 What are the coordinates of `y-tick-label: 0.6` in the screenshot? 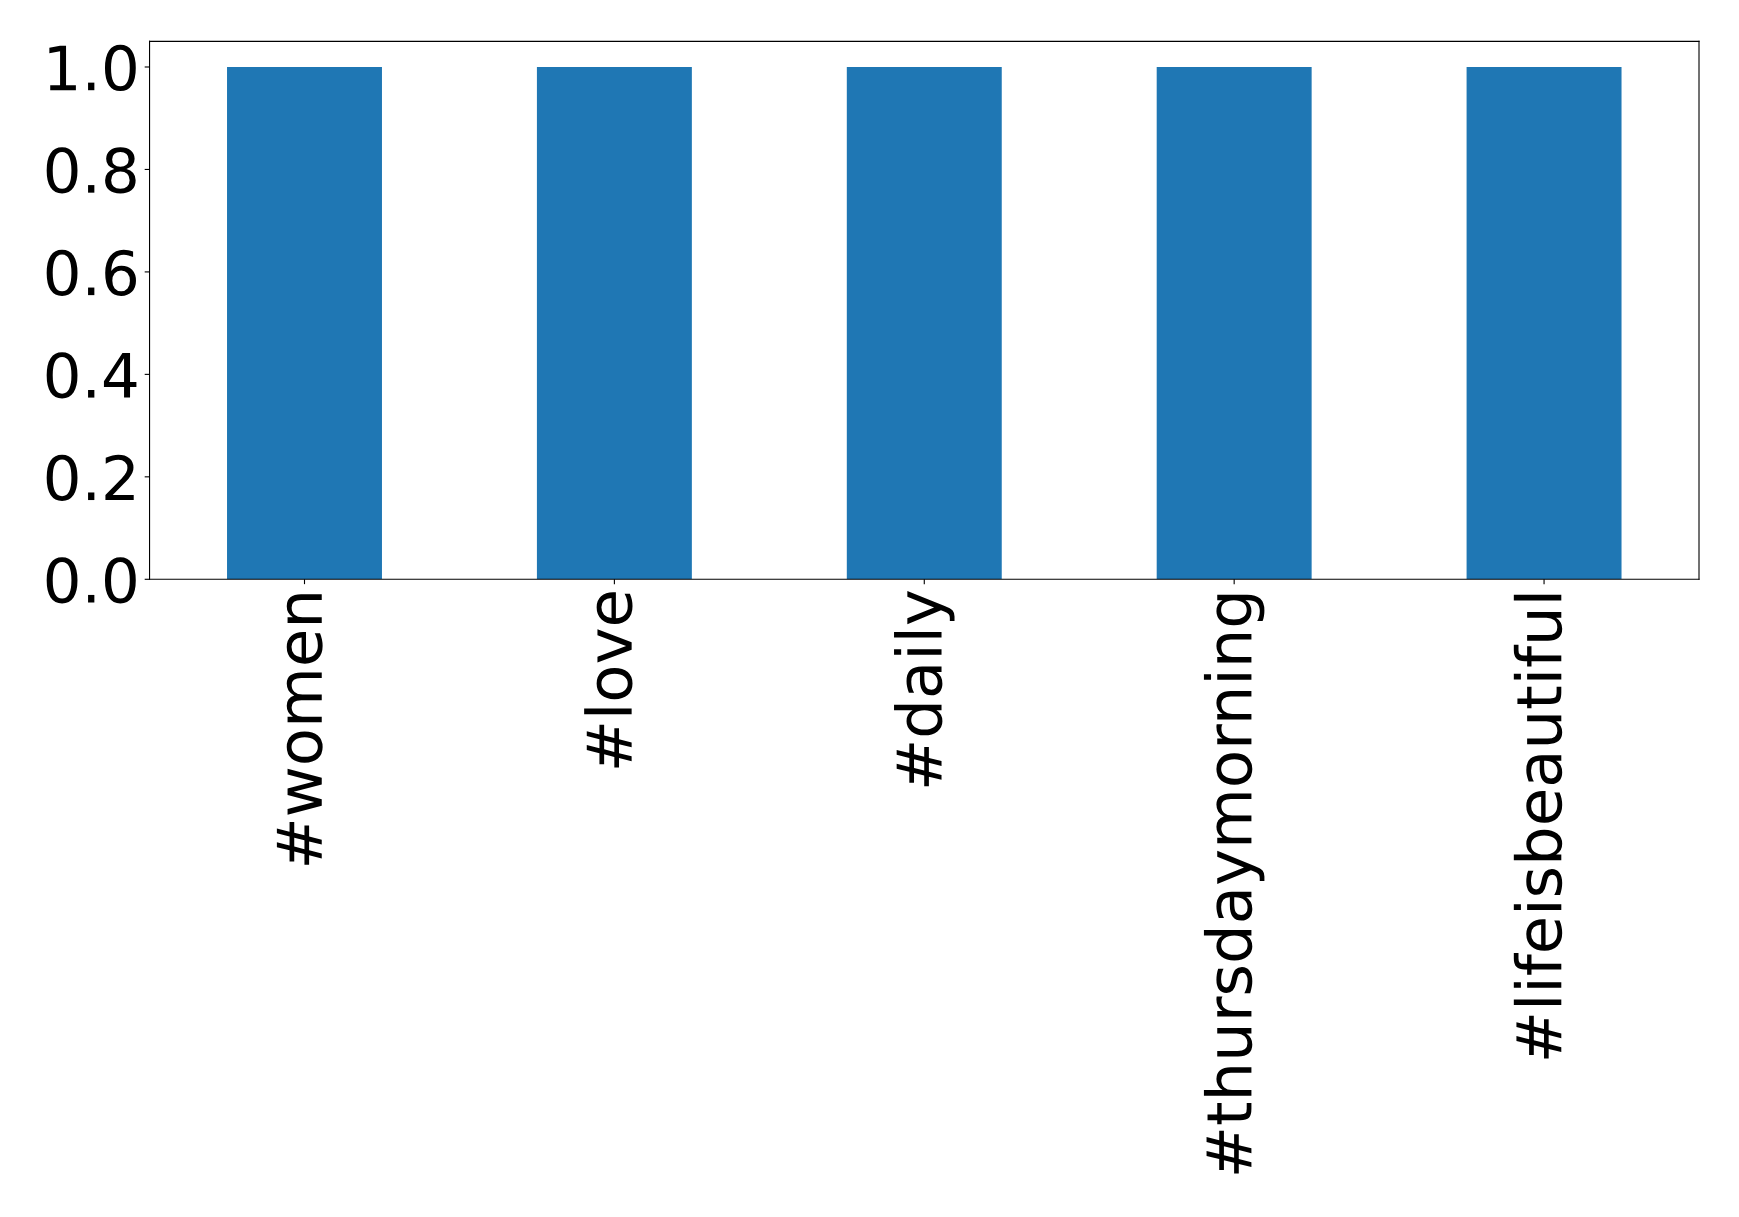 It's located at (91, 272).